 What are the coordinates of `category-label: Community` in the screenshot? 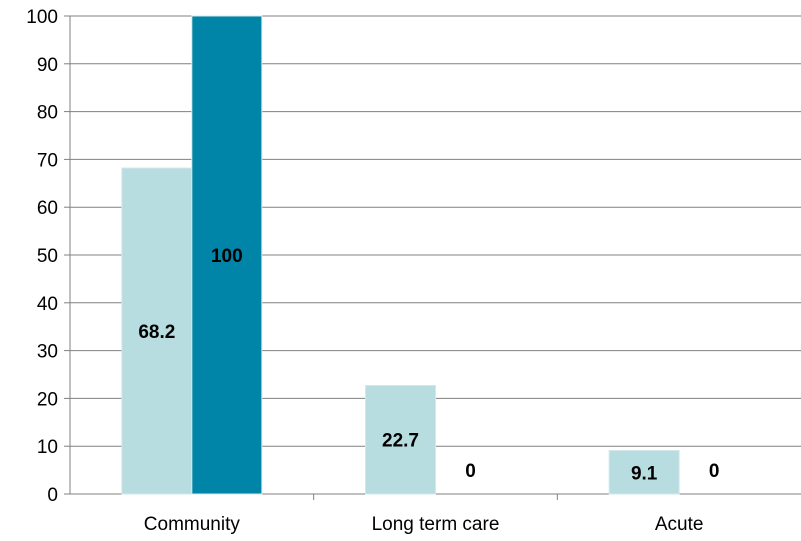 It's located at (192, 524).